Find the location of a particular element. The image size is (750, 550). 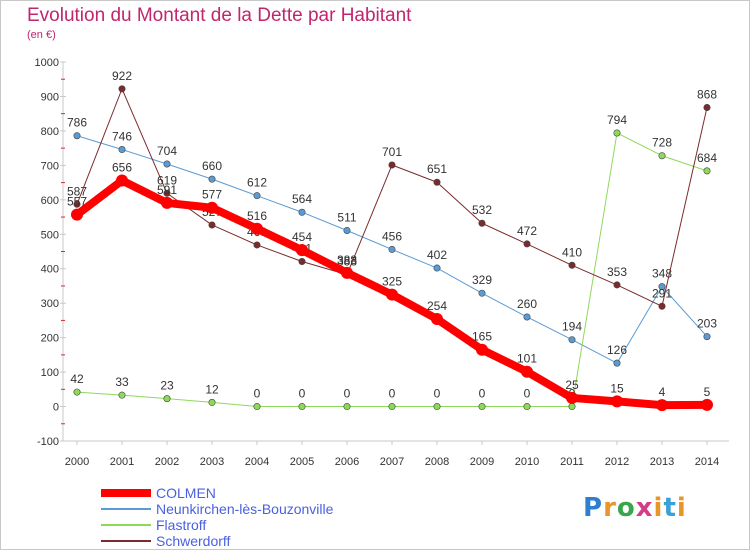

legend-label: Schwerdorff is located at coordinates (193, 541).